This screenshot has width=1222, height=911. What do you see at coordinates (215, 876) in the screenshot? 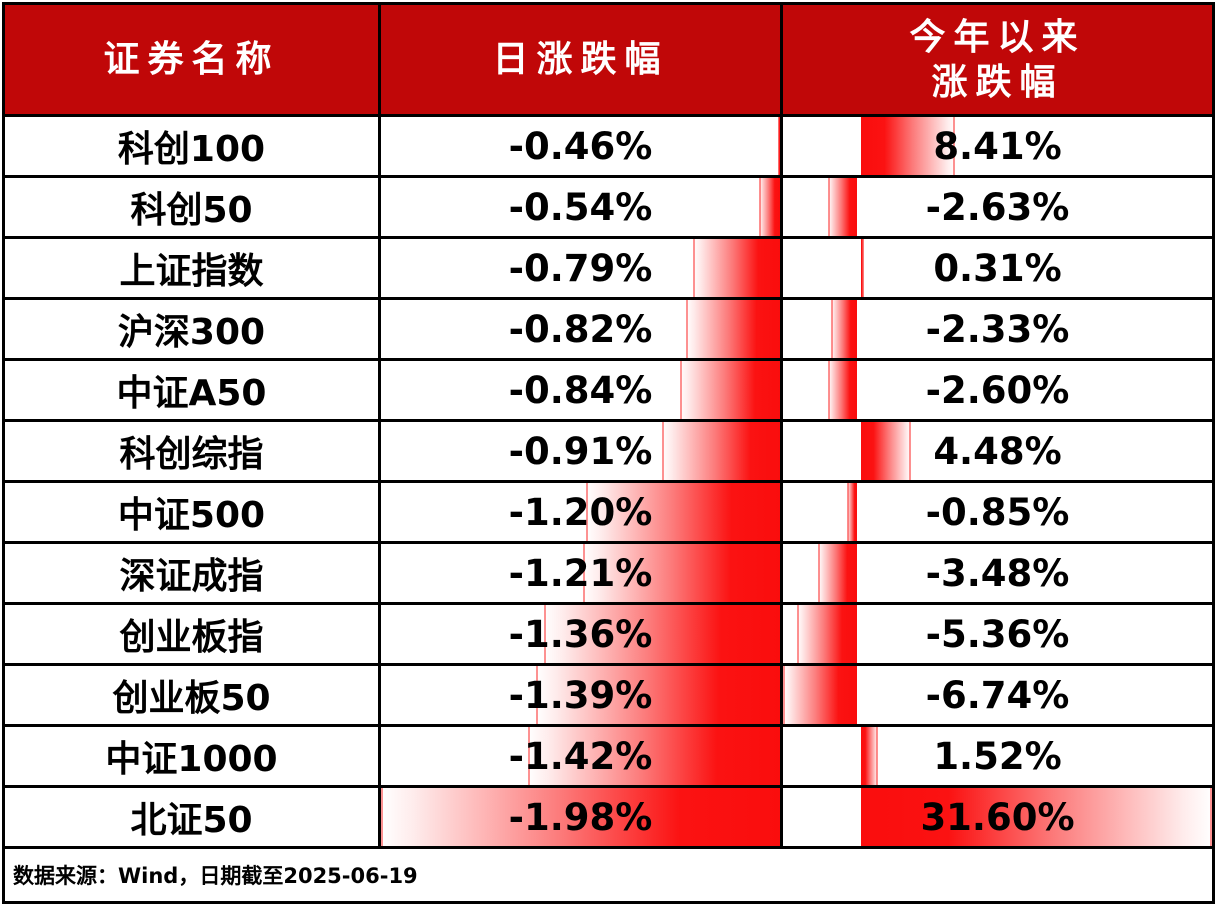
I see `data-source-note-label: 数据来源：Wind，日期截至2025-06-19` at bounding box center [215, 876].